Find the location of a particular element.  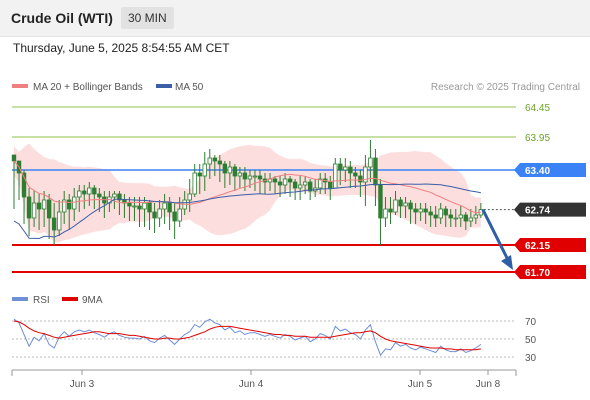

research-credit: Research © 2025 Trading Central is located at coordinates (505, 87).